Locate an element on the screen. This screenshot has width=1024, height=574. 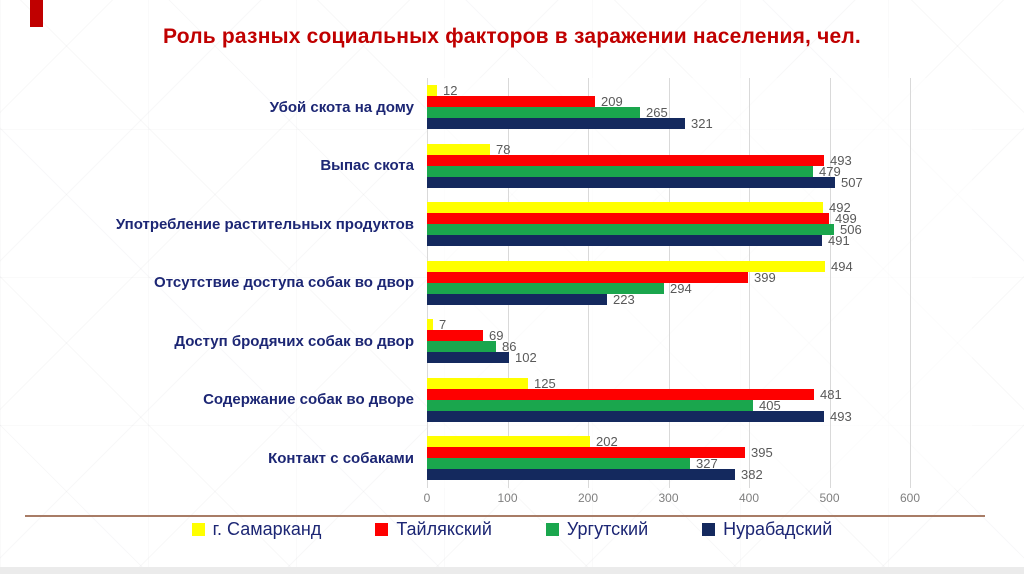
bar-group: 12 209 265 321 is located at coordinates (570, 107).